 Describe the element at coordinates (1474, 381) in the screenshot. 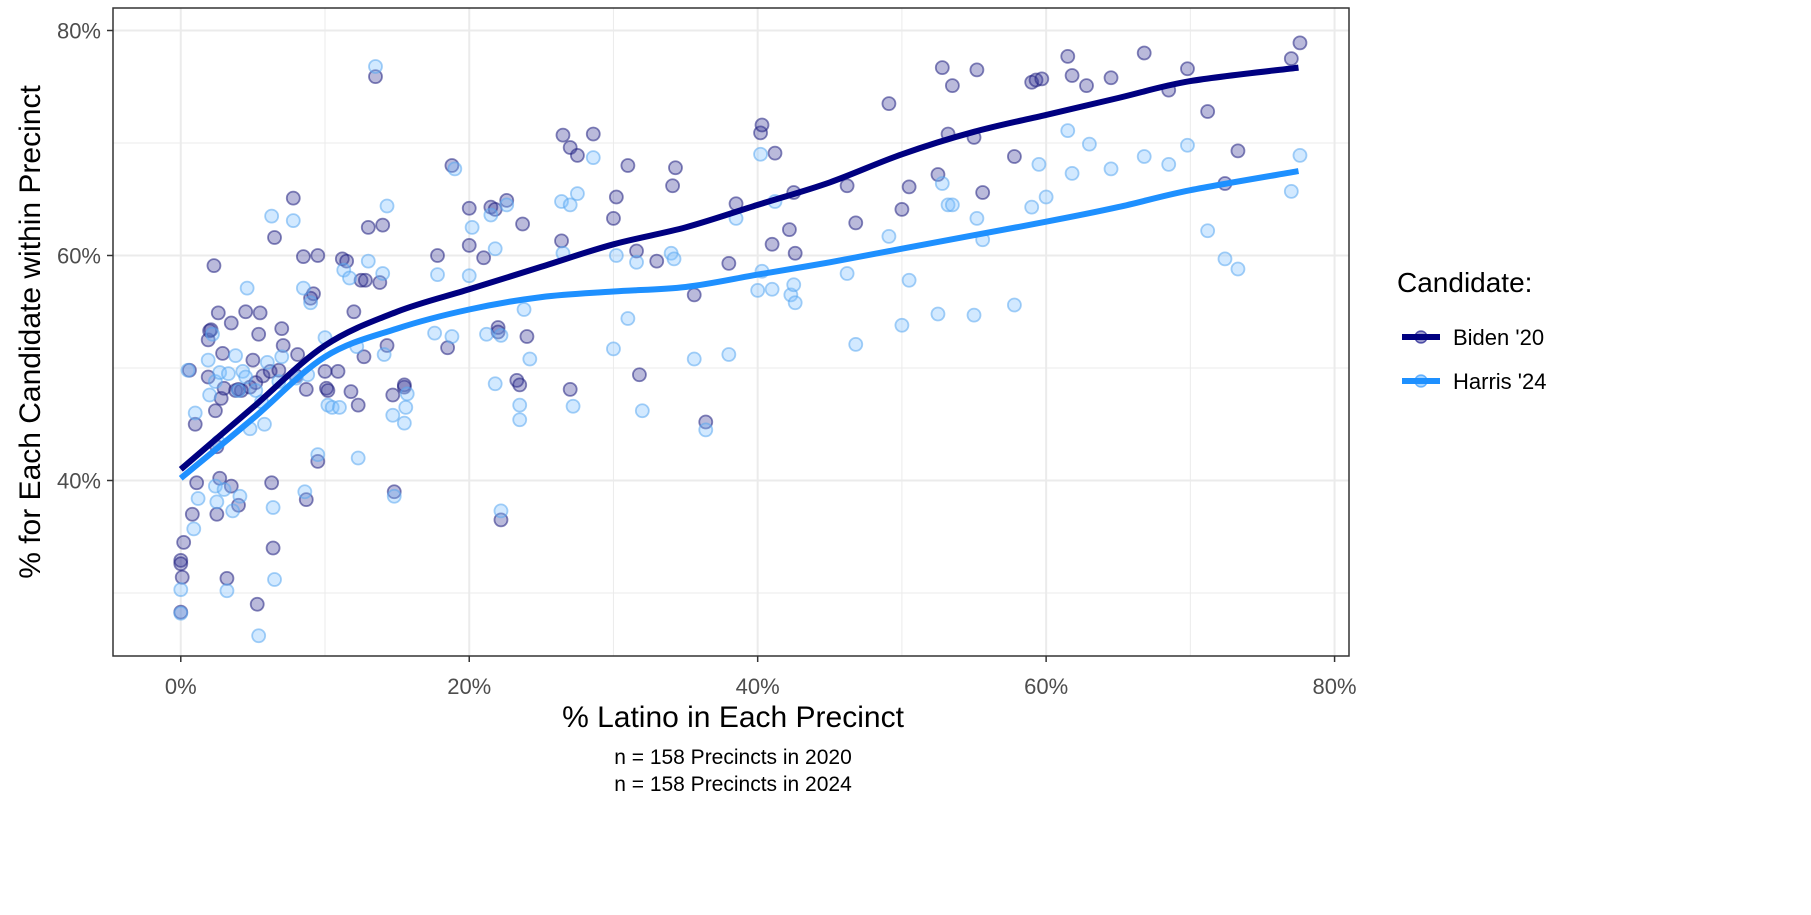

I see `legend-item-harris: Harris '24` at that location.